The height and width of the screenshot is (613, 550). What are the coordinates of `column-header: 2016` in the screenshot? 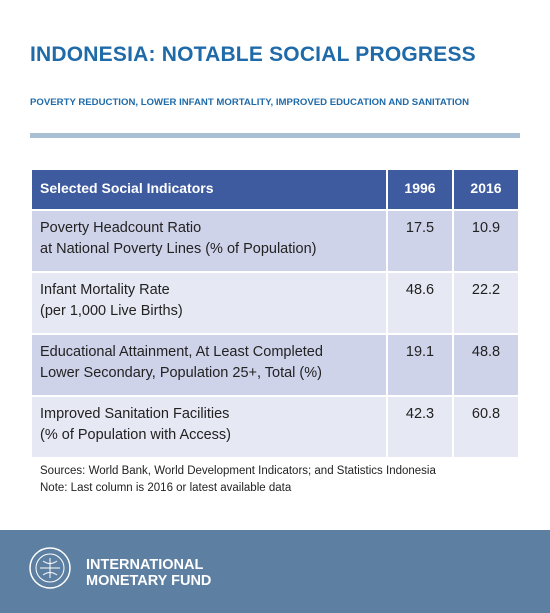 It's located at (486, 189).